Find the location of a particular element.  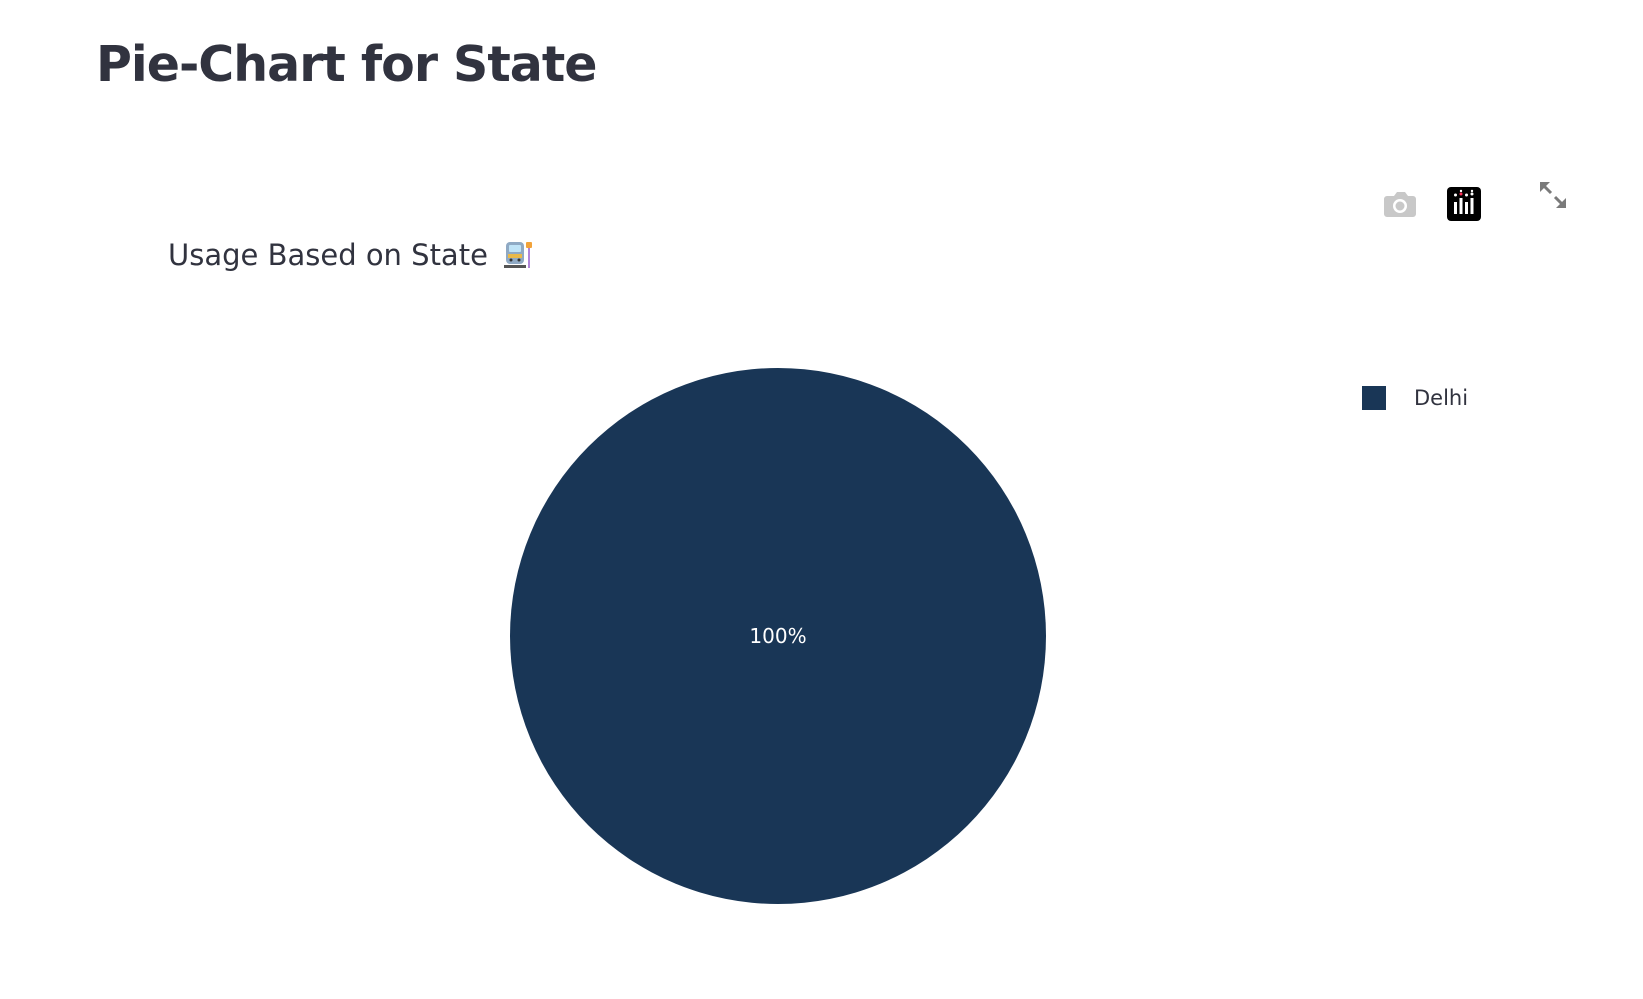

page-title: Pie-Chart for State is located at coordinates (346, 64).